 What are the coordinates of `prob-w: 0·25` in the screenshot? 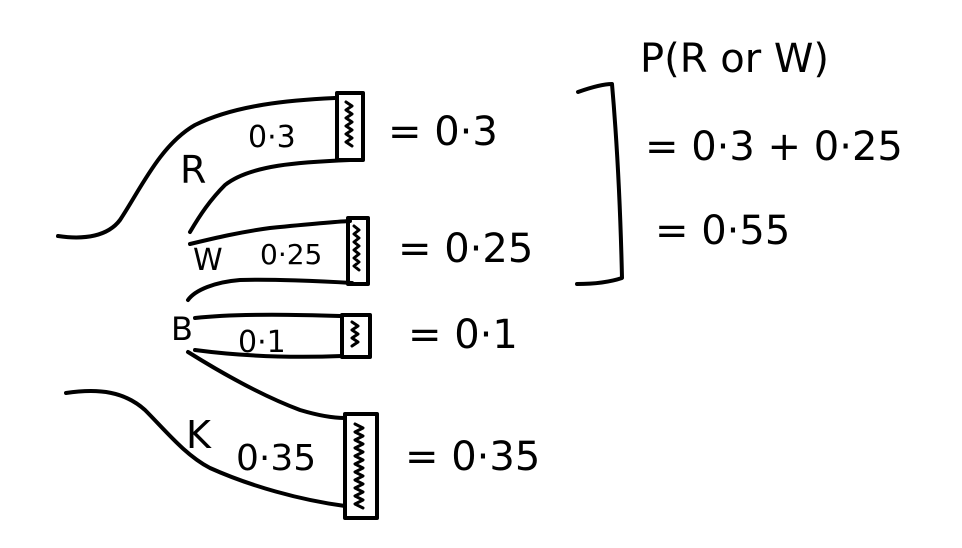 It's located at (291, 254).